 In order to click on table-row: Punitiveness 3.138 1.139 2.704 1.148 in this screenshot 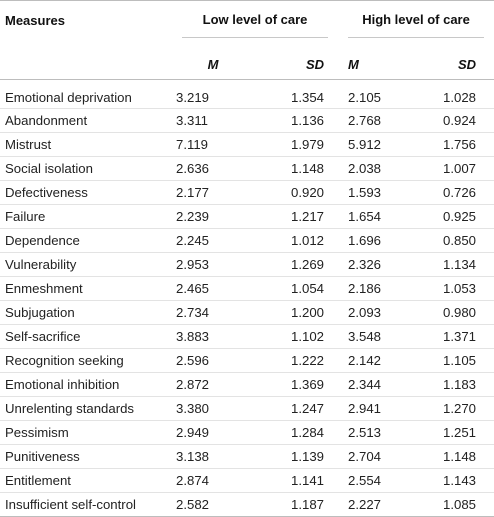, I will do `click(247, 456)`.